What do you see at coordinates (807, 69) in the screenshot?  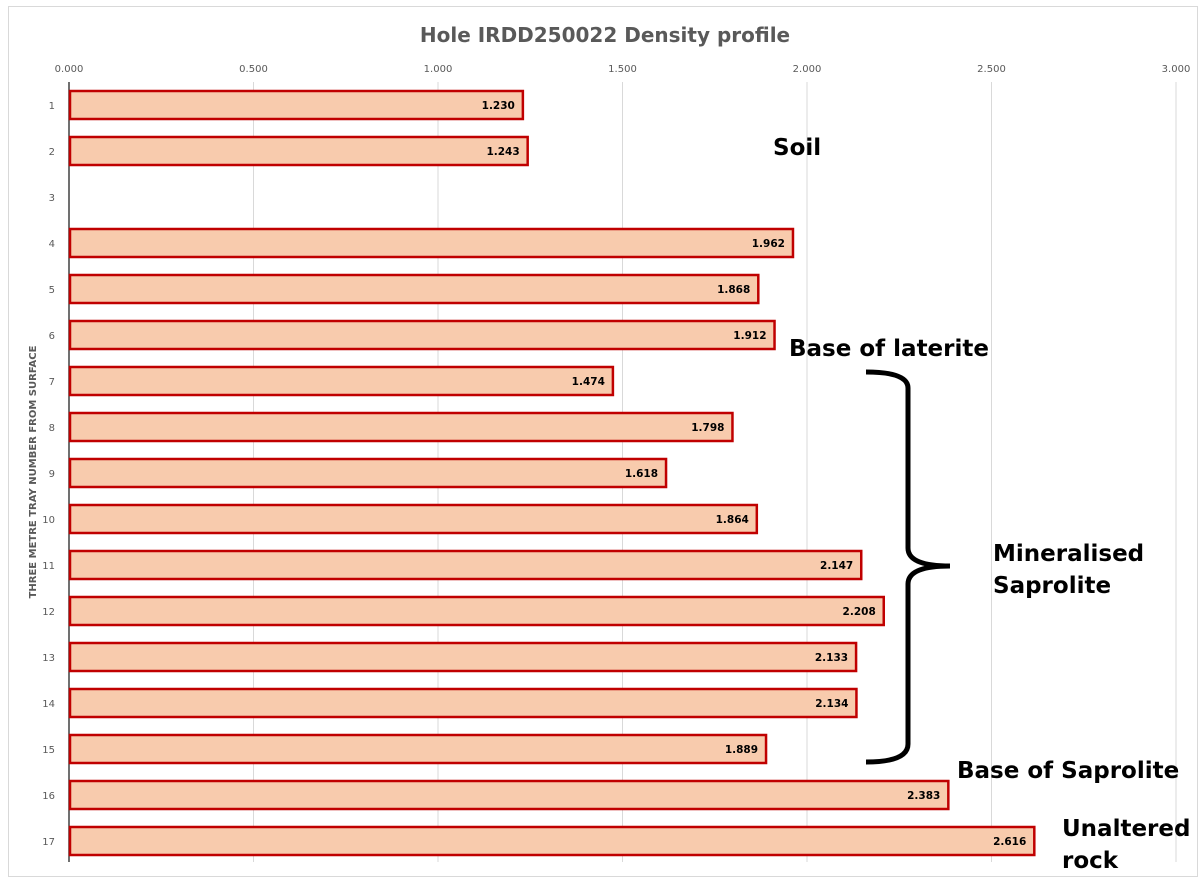 I see `x-tick-label: 2.000` at bounding box center [807, 69].